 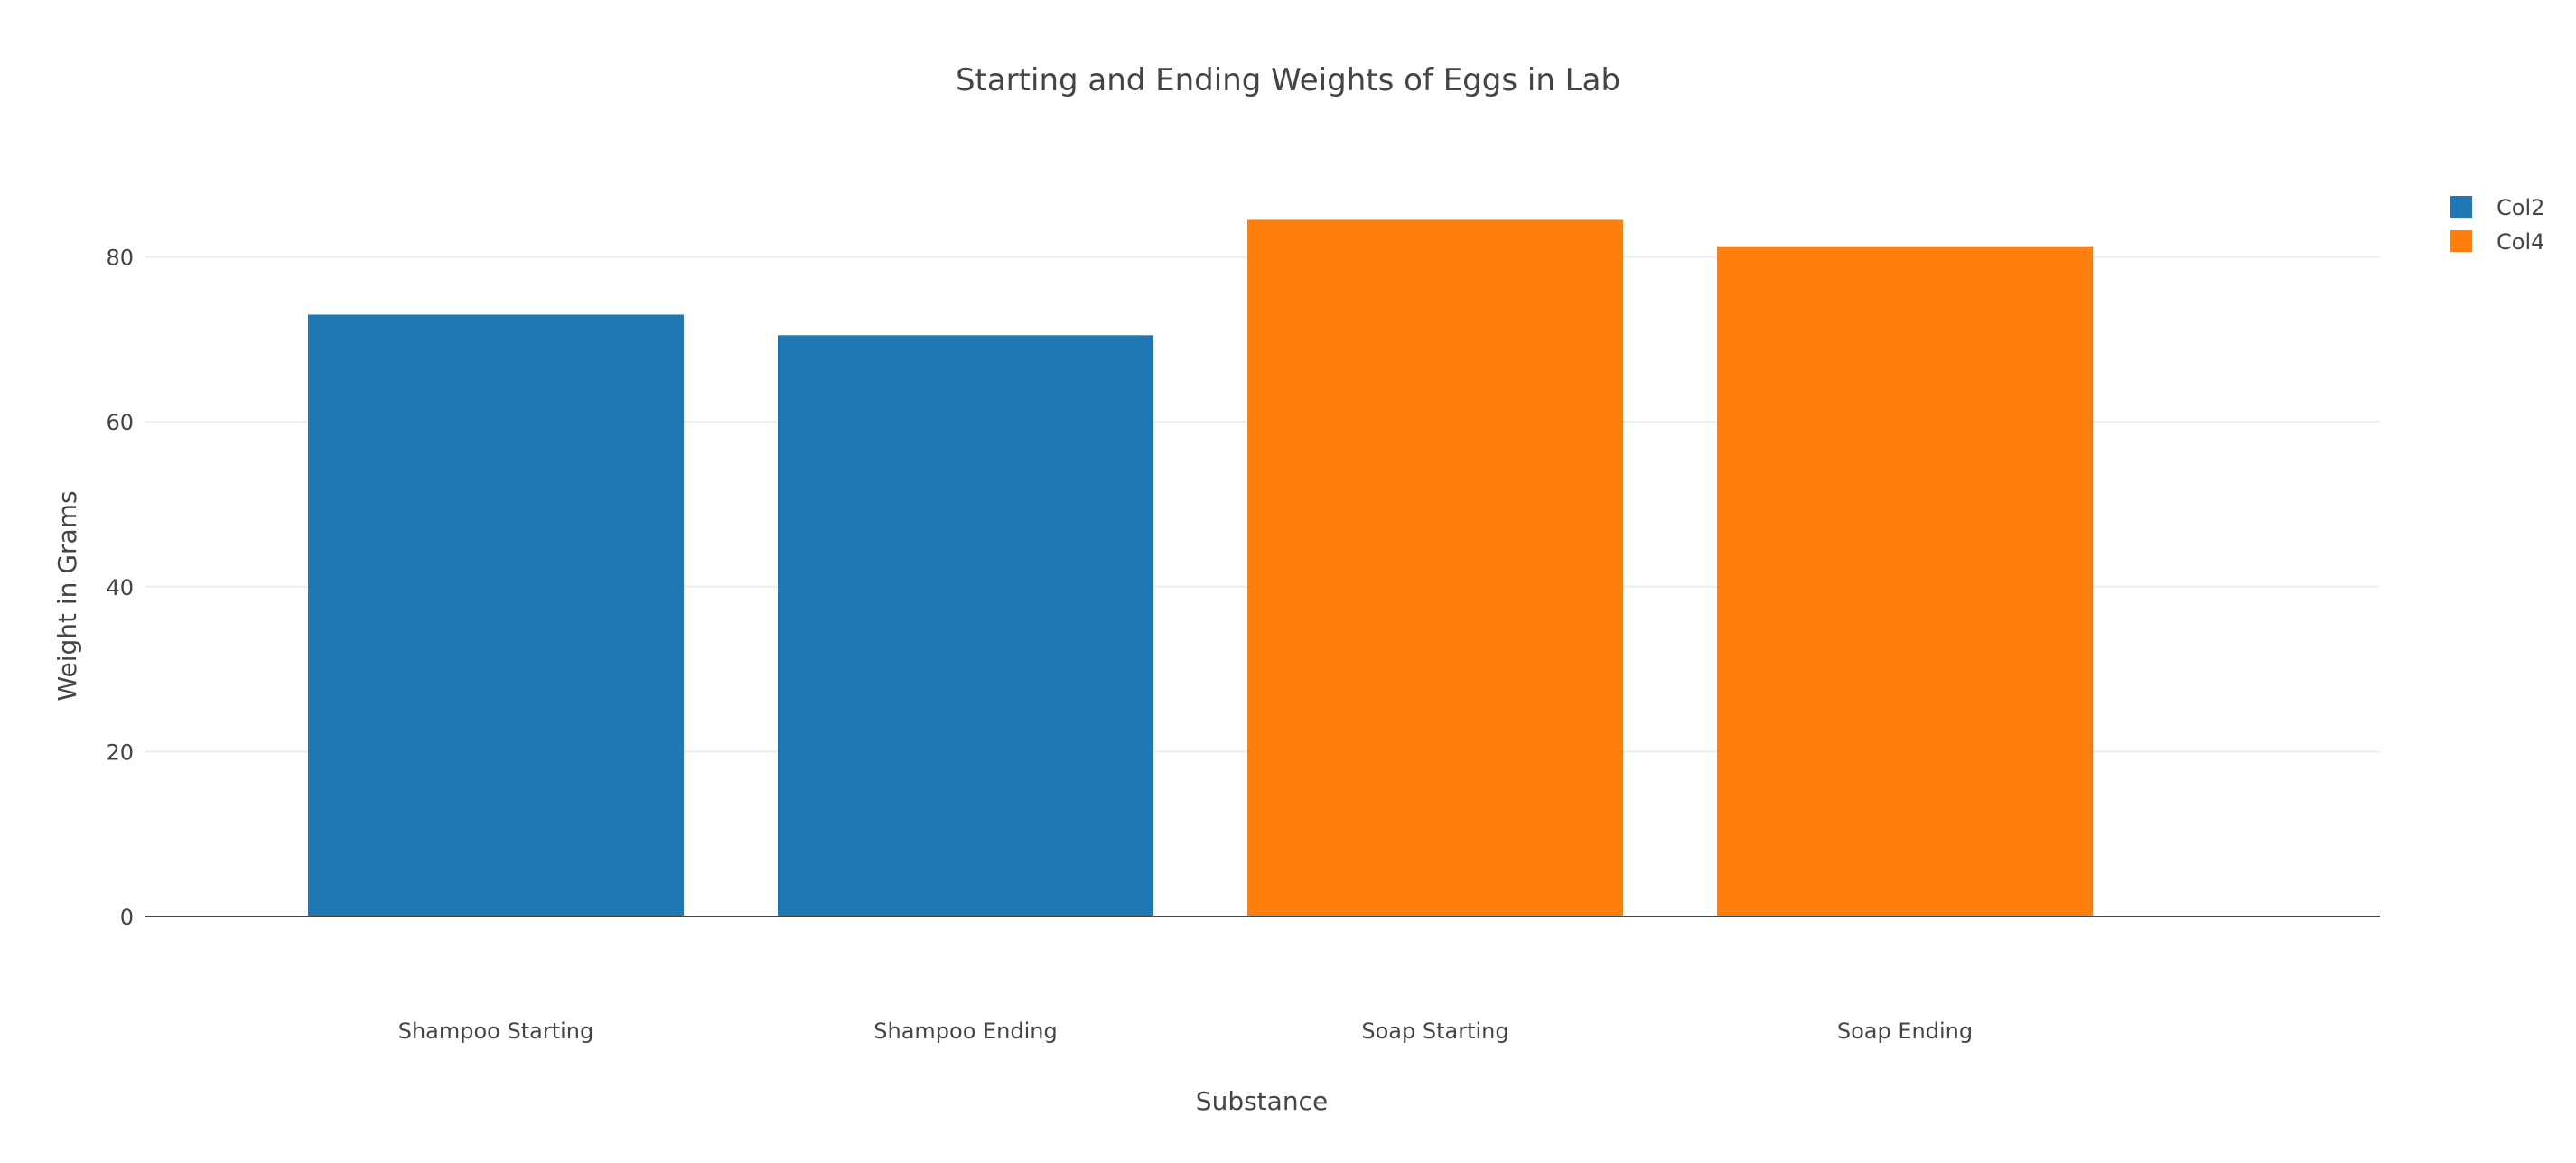 I want to click on y-axis-label: Weight in Grams, so click(x=67, y=595).